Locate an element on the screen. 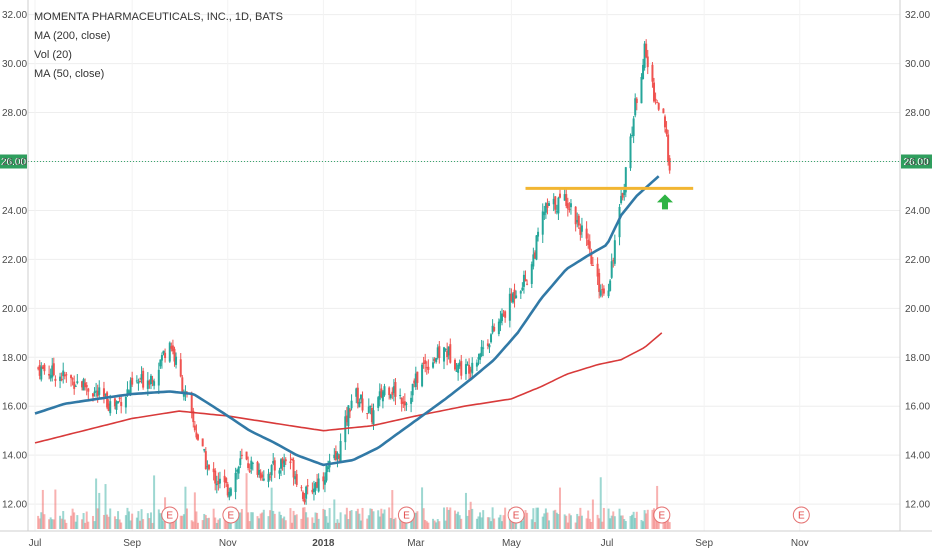  legend-ma50: MA (50, close) is located at coordinates (69, 74).